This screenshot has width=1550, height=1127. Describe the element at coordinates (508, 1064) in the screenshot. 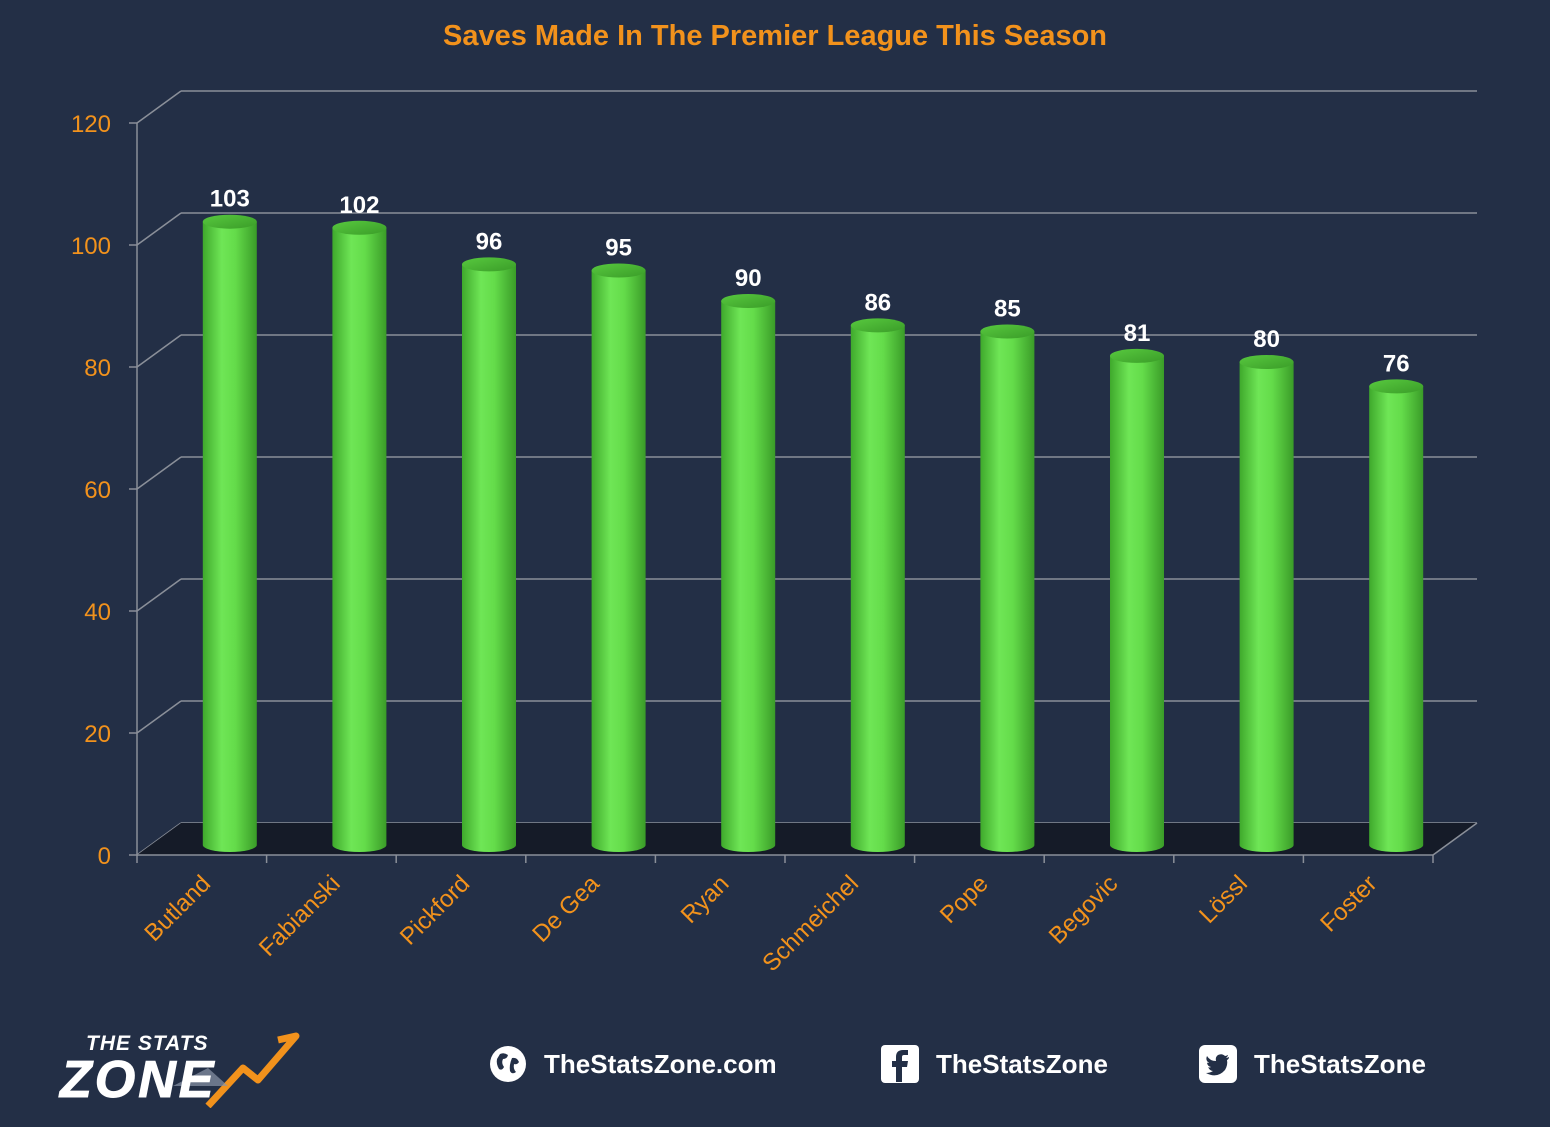

I see `globe-icon` at that location.